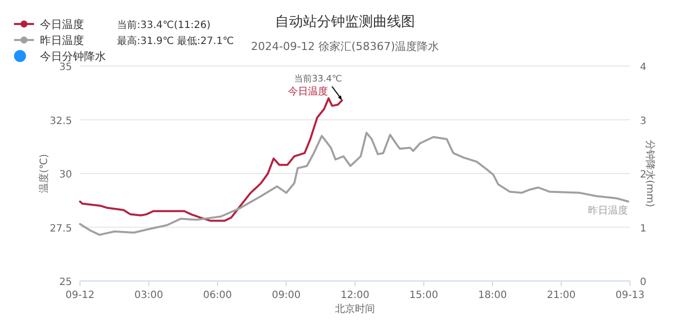 The height and width of the screenshot is (323, 690). I want to click on chart-title: 自动站分钟监测曲线图, so click(345, 22).